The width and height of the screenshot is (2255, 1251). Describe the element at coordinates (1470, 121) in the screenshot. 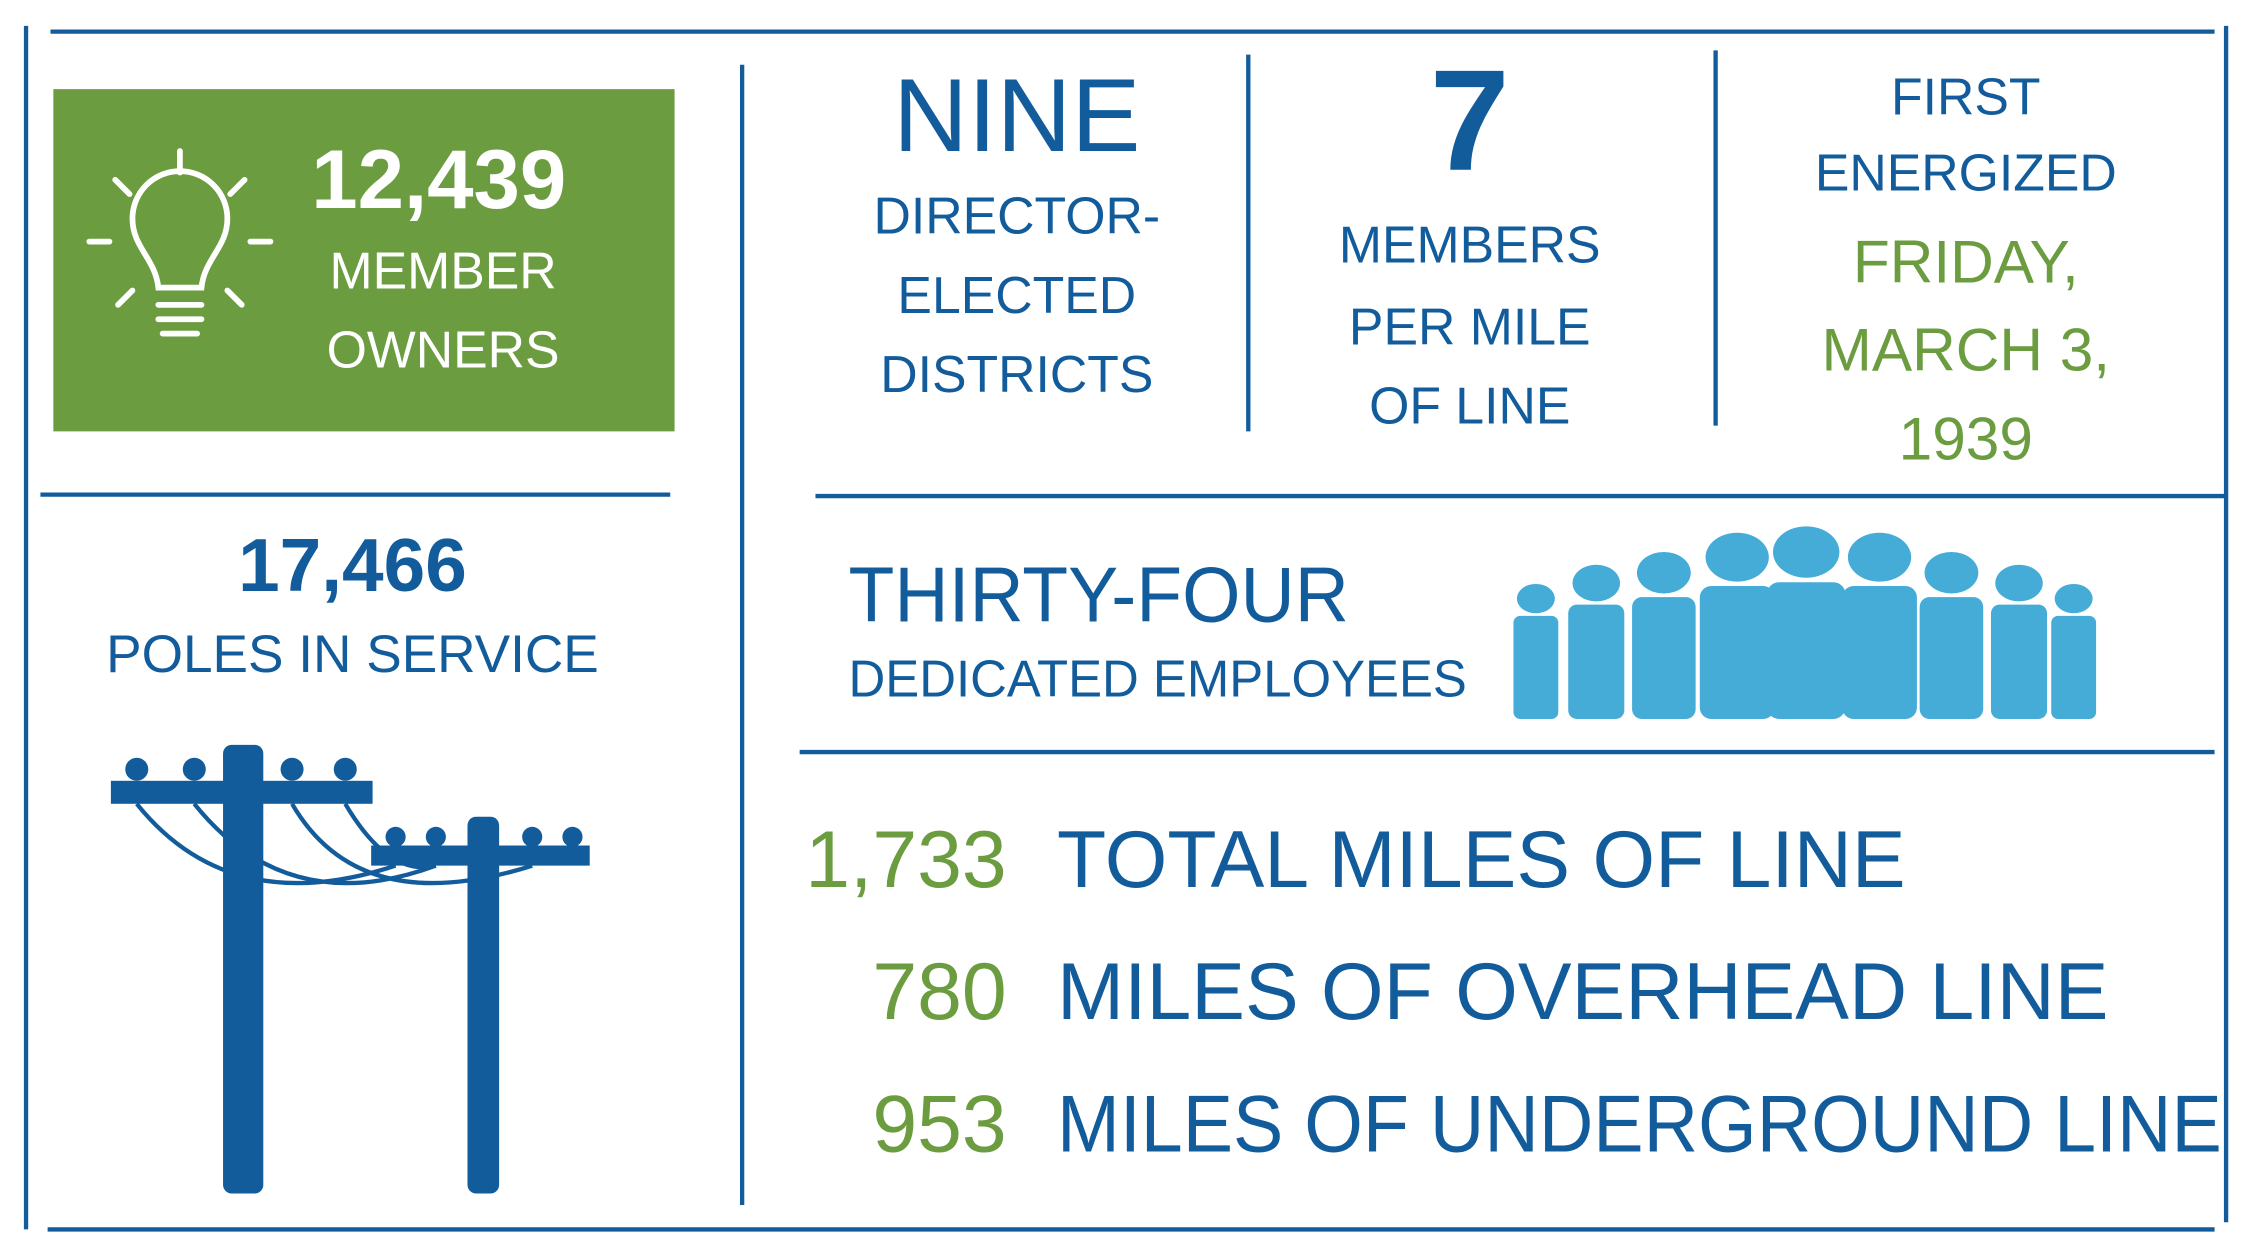

I see `stat-value: 7` at that location.